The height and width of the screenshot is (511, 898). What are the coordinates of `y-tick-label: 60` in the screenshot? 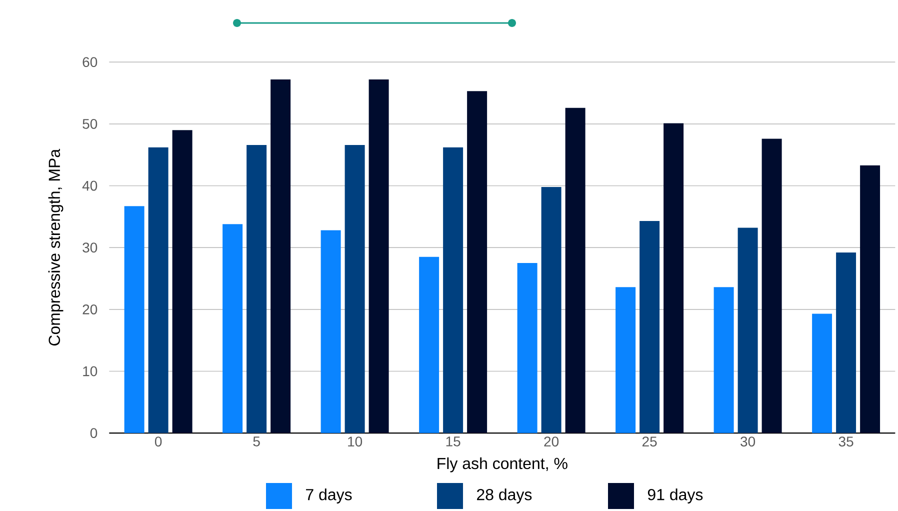 It's located at (90, 62).